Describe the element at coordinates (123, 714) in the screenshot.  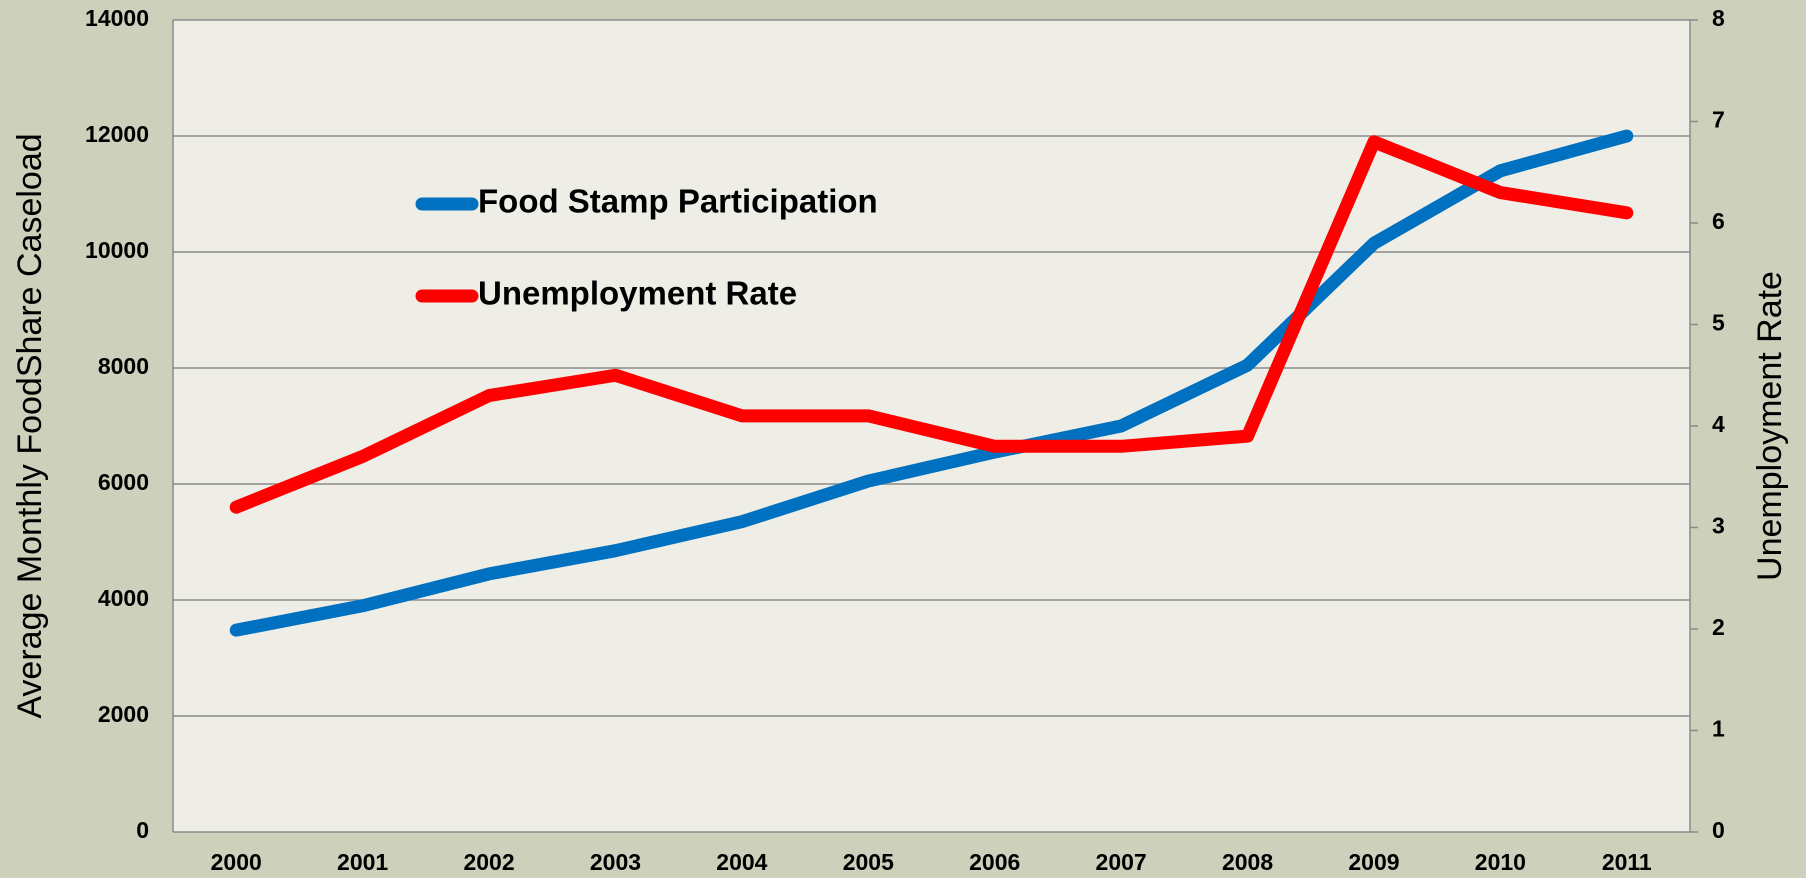
I see `y-tick-label: 2000` at that location.